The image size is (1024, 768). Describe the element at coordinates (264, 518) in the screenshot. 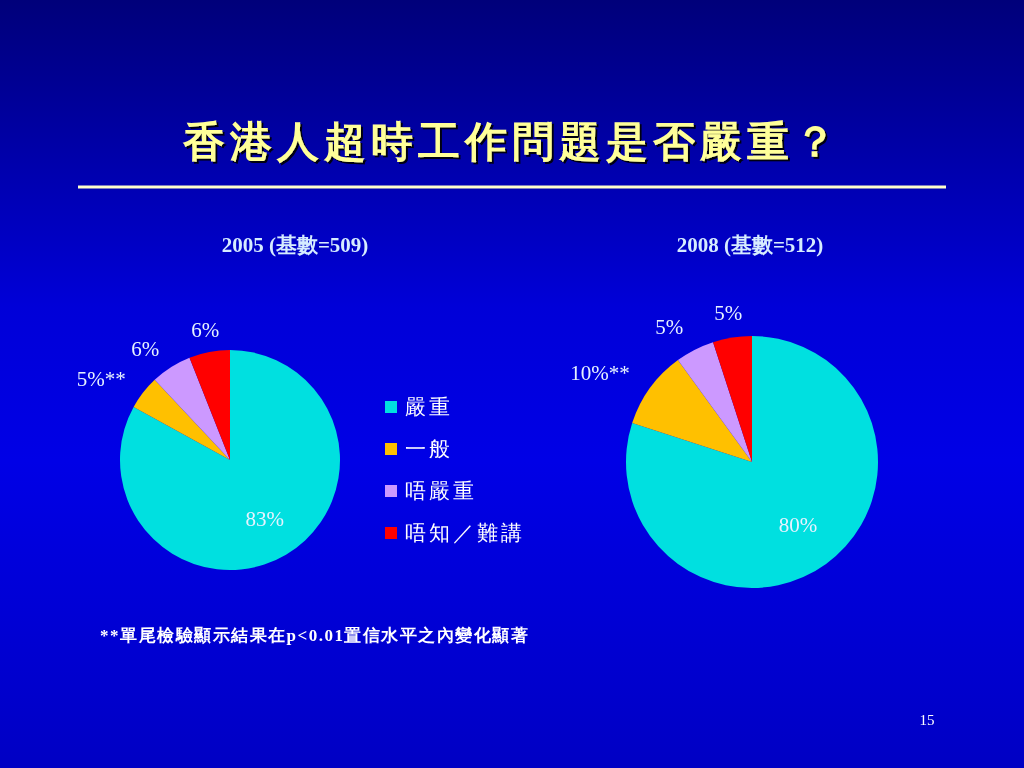

I see `data-label: 83%` at that location.